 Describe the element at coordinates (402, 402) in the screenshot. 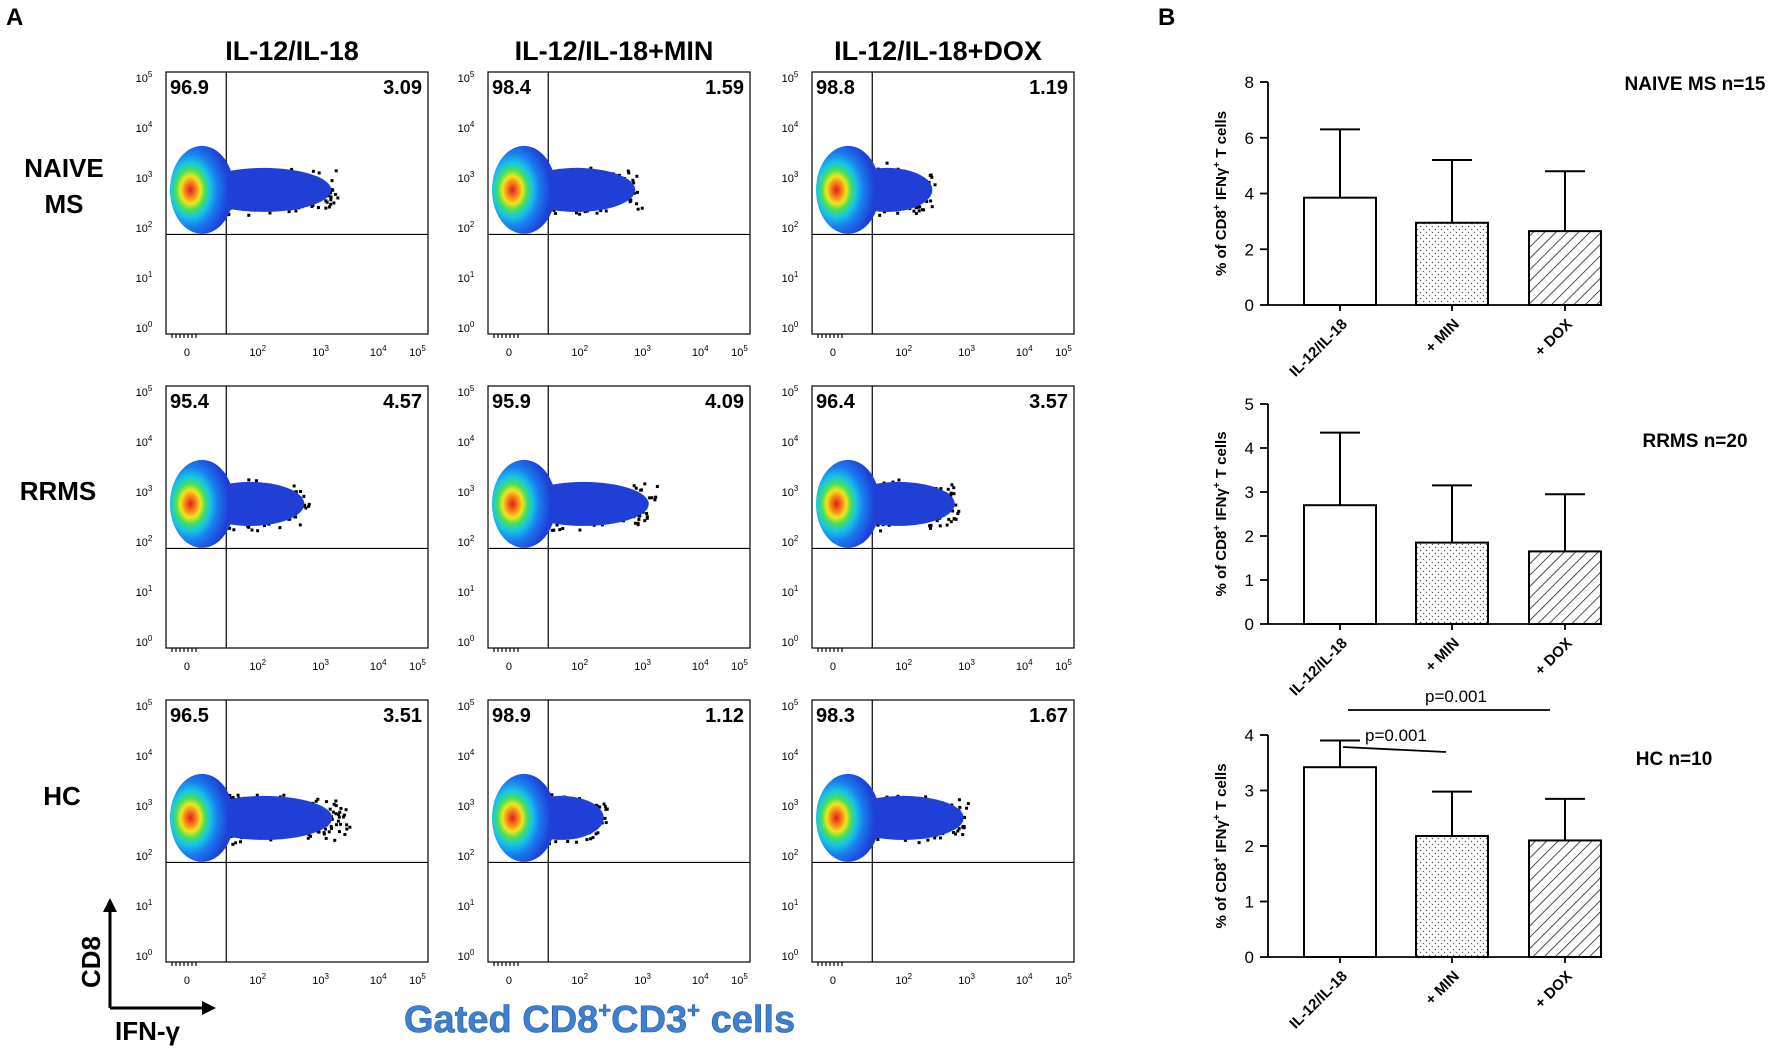

I see `quadrant-upper-right: 4.57` at that location.